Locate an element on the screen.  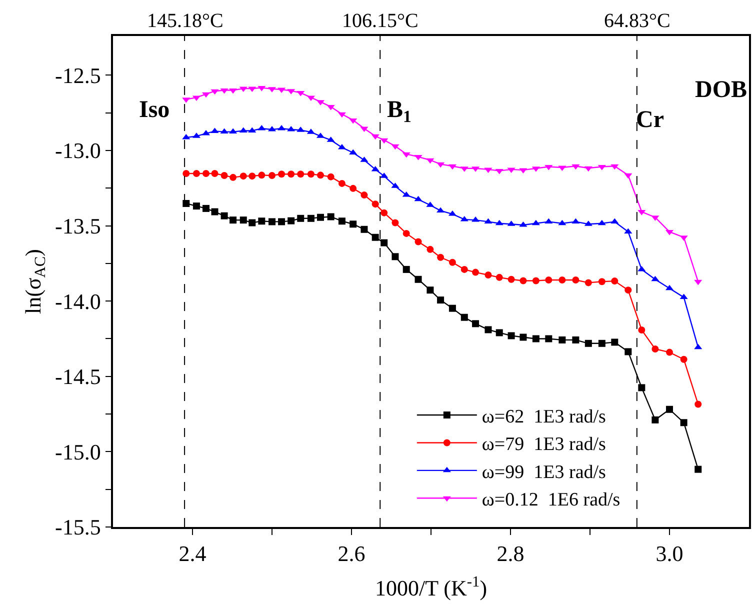
y-tick-label: -14.0 is located at coordinates (78, 301).